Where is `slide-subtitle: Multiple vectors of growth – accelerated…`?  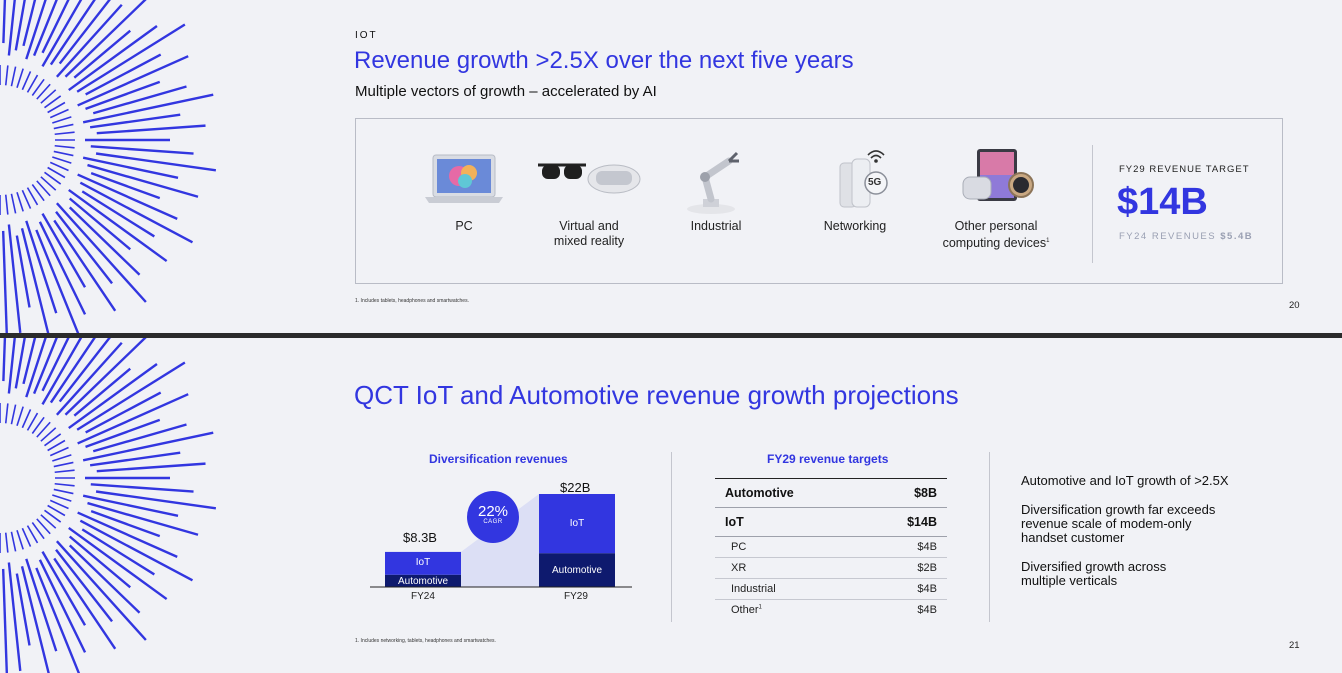
slide-subtitle: Multiple vectors of growth – accelerated… is located at coordinates (506, 91).